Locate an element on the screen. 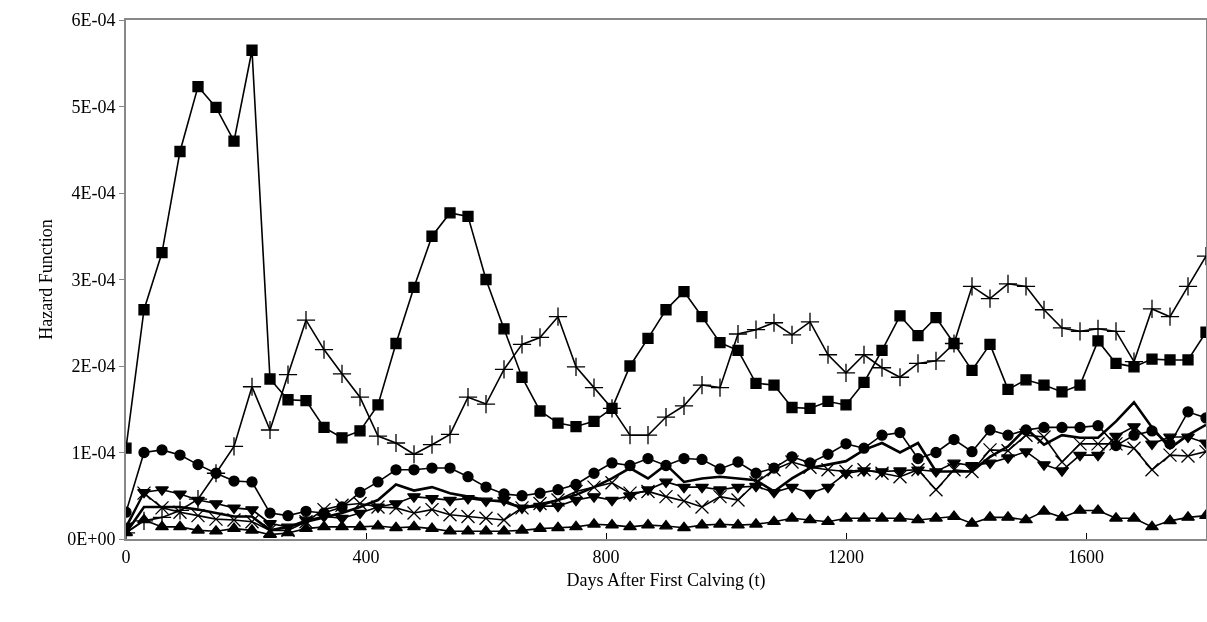 The height and width of the screenshot is (622, 1207). y-axis-title: Hazard Function is located at coordinates (45, 279).